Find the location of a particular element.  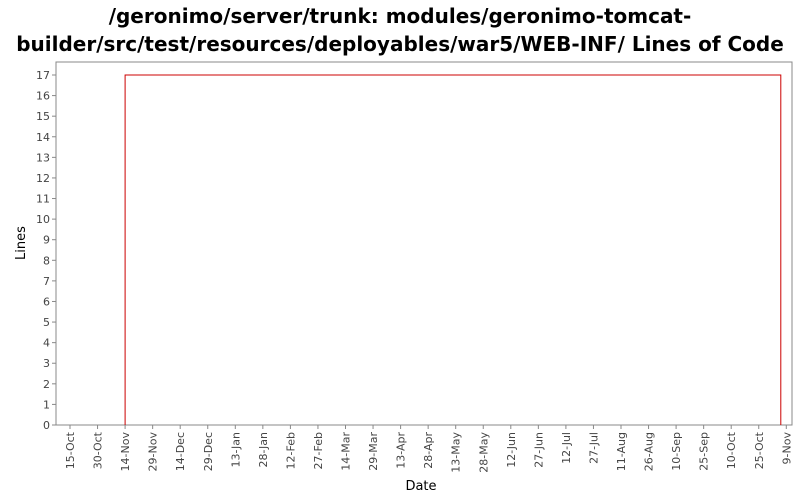

x-tick-label: 29-Dec is located at coordinates (208, 451).